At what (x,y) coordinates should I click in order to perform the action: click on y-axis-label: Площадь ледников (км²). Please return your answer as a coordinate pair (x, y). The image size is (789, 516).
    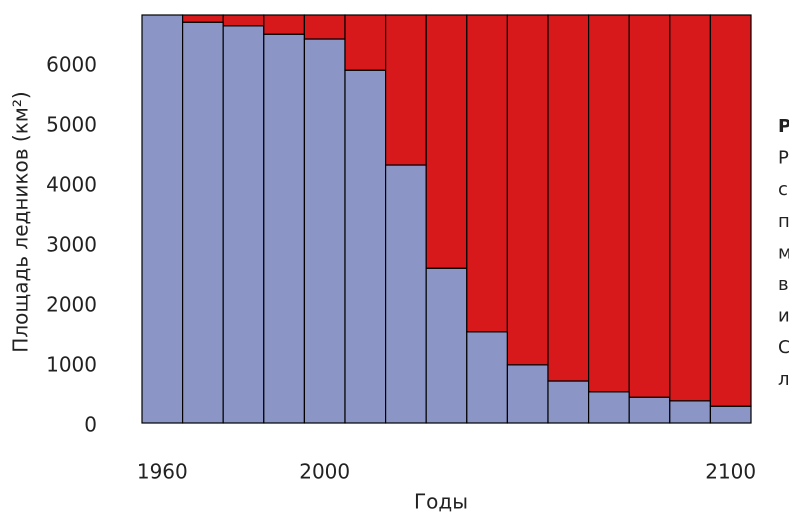
    Looking at the image, I should click on (21, 221).